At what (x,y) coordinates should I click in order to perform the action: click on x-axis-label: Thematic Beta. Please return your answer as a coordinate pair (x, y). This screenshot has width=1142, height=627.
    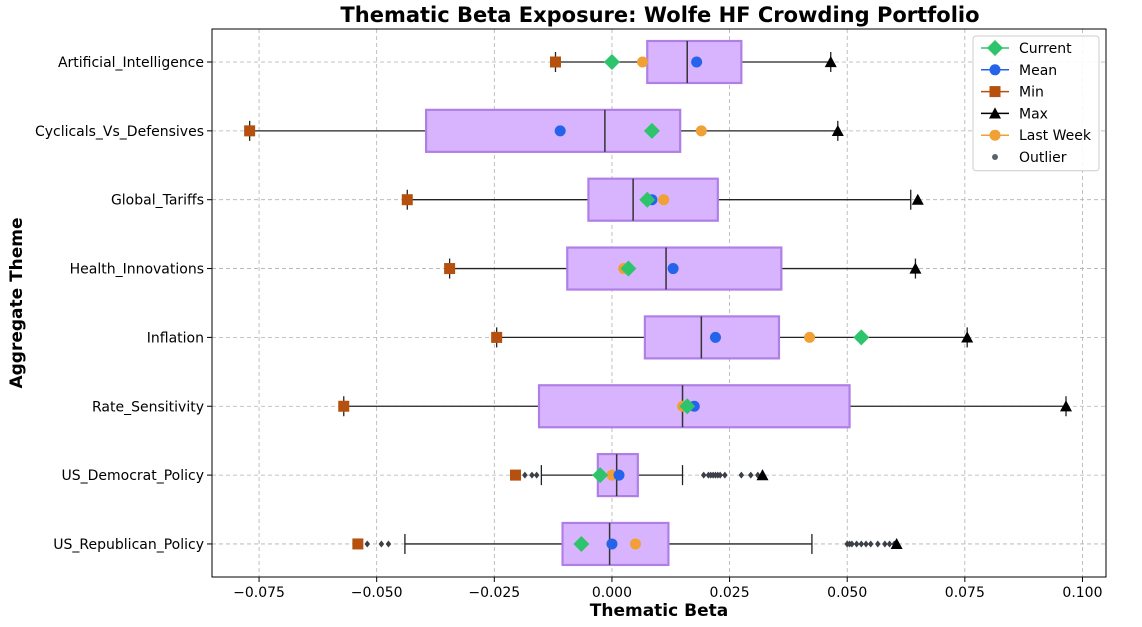
    Looking at the image, I should click on (659, 611).